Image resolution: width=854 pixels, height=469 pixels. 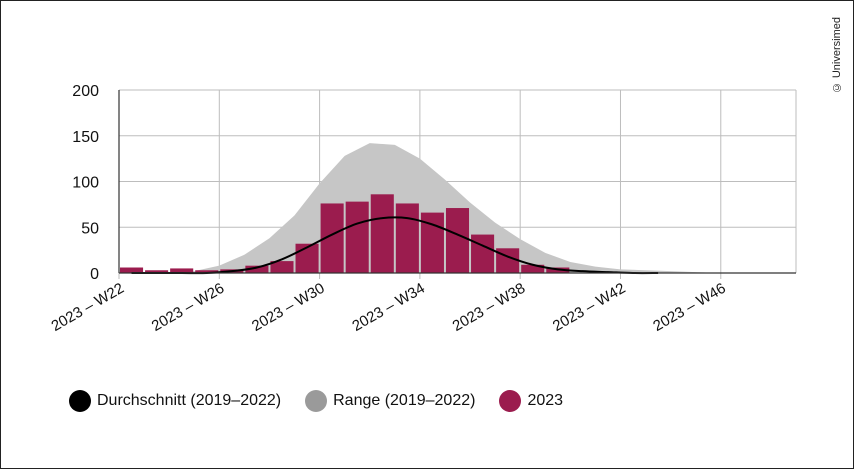 What do you see at coordinates (85, 183) in the screenshot?
I see `y-tick-label-100: 100` at bounding box center [85, 183].